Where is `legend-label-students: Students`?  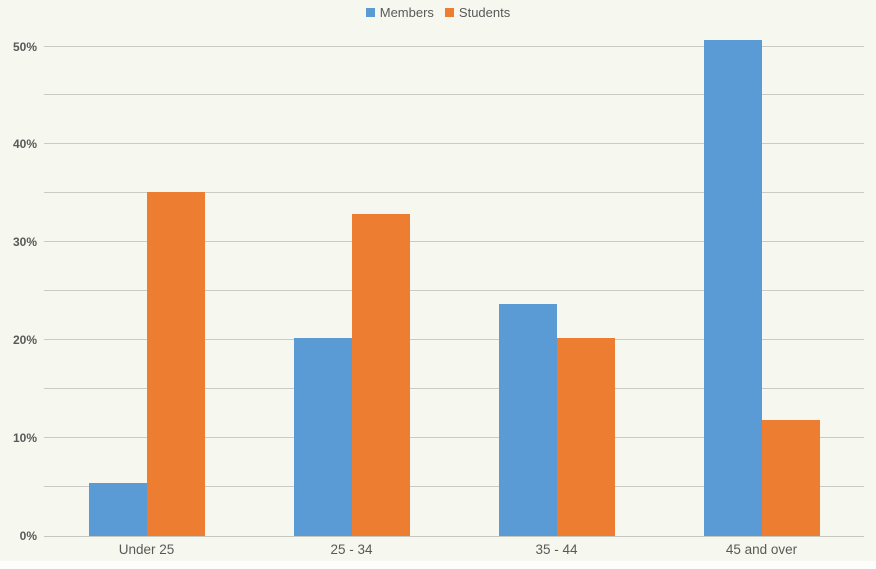
legend-label-students: Students is located at coordinates (484, 12).